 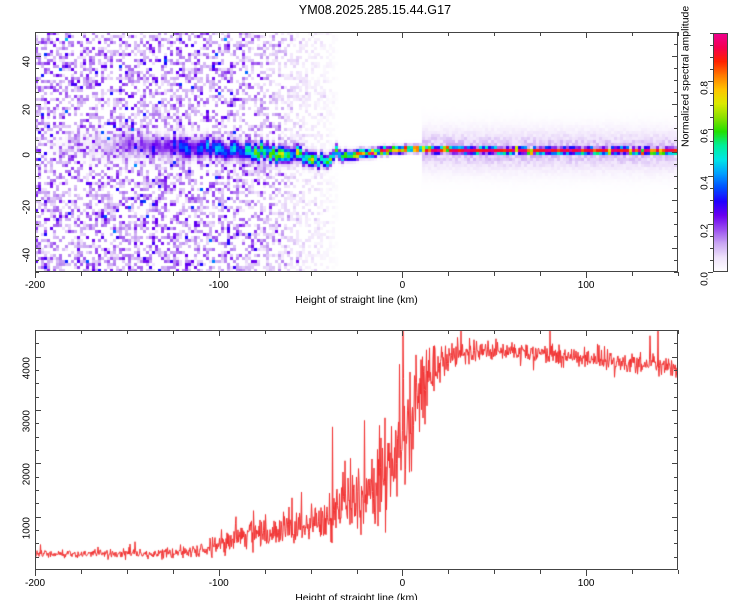 What do you see at coordinates (27, 207) in the screenshot?
I see `axis-tick-label: -20` at bounding box center [27, 207].